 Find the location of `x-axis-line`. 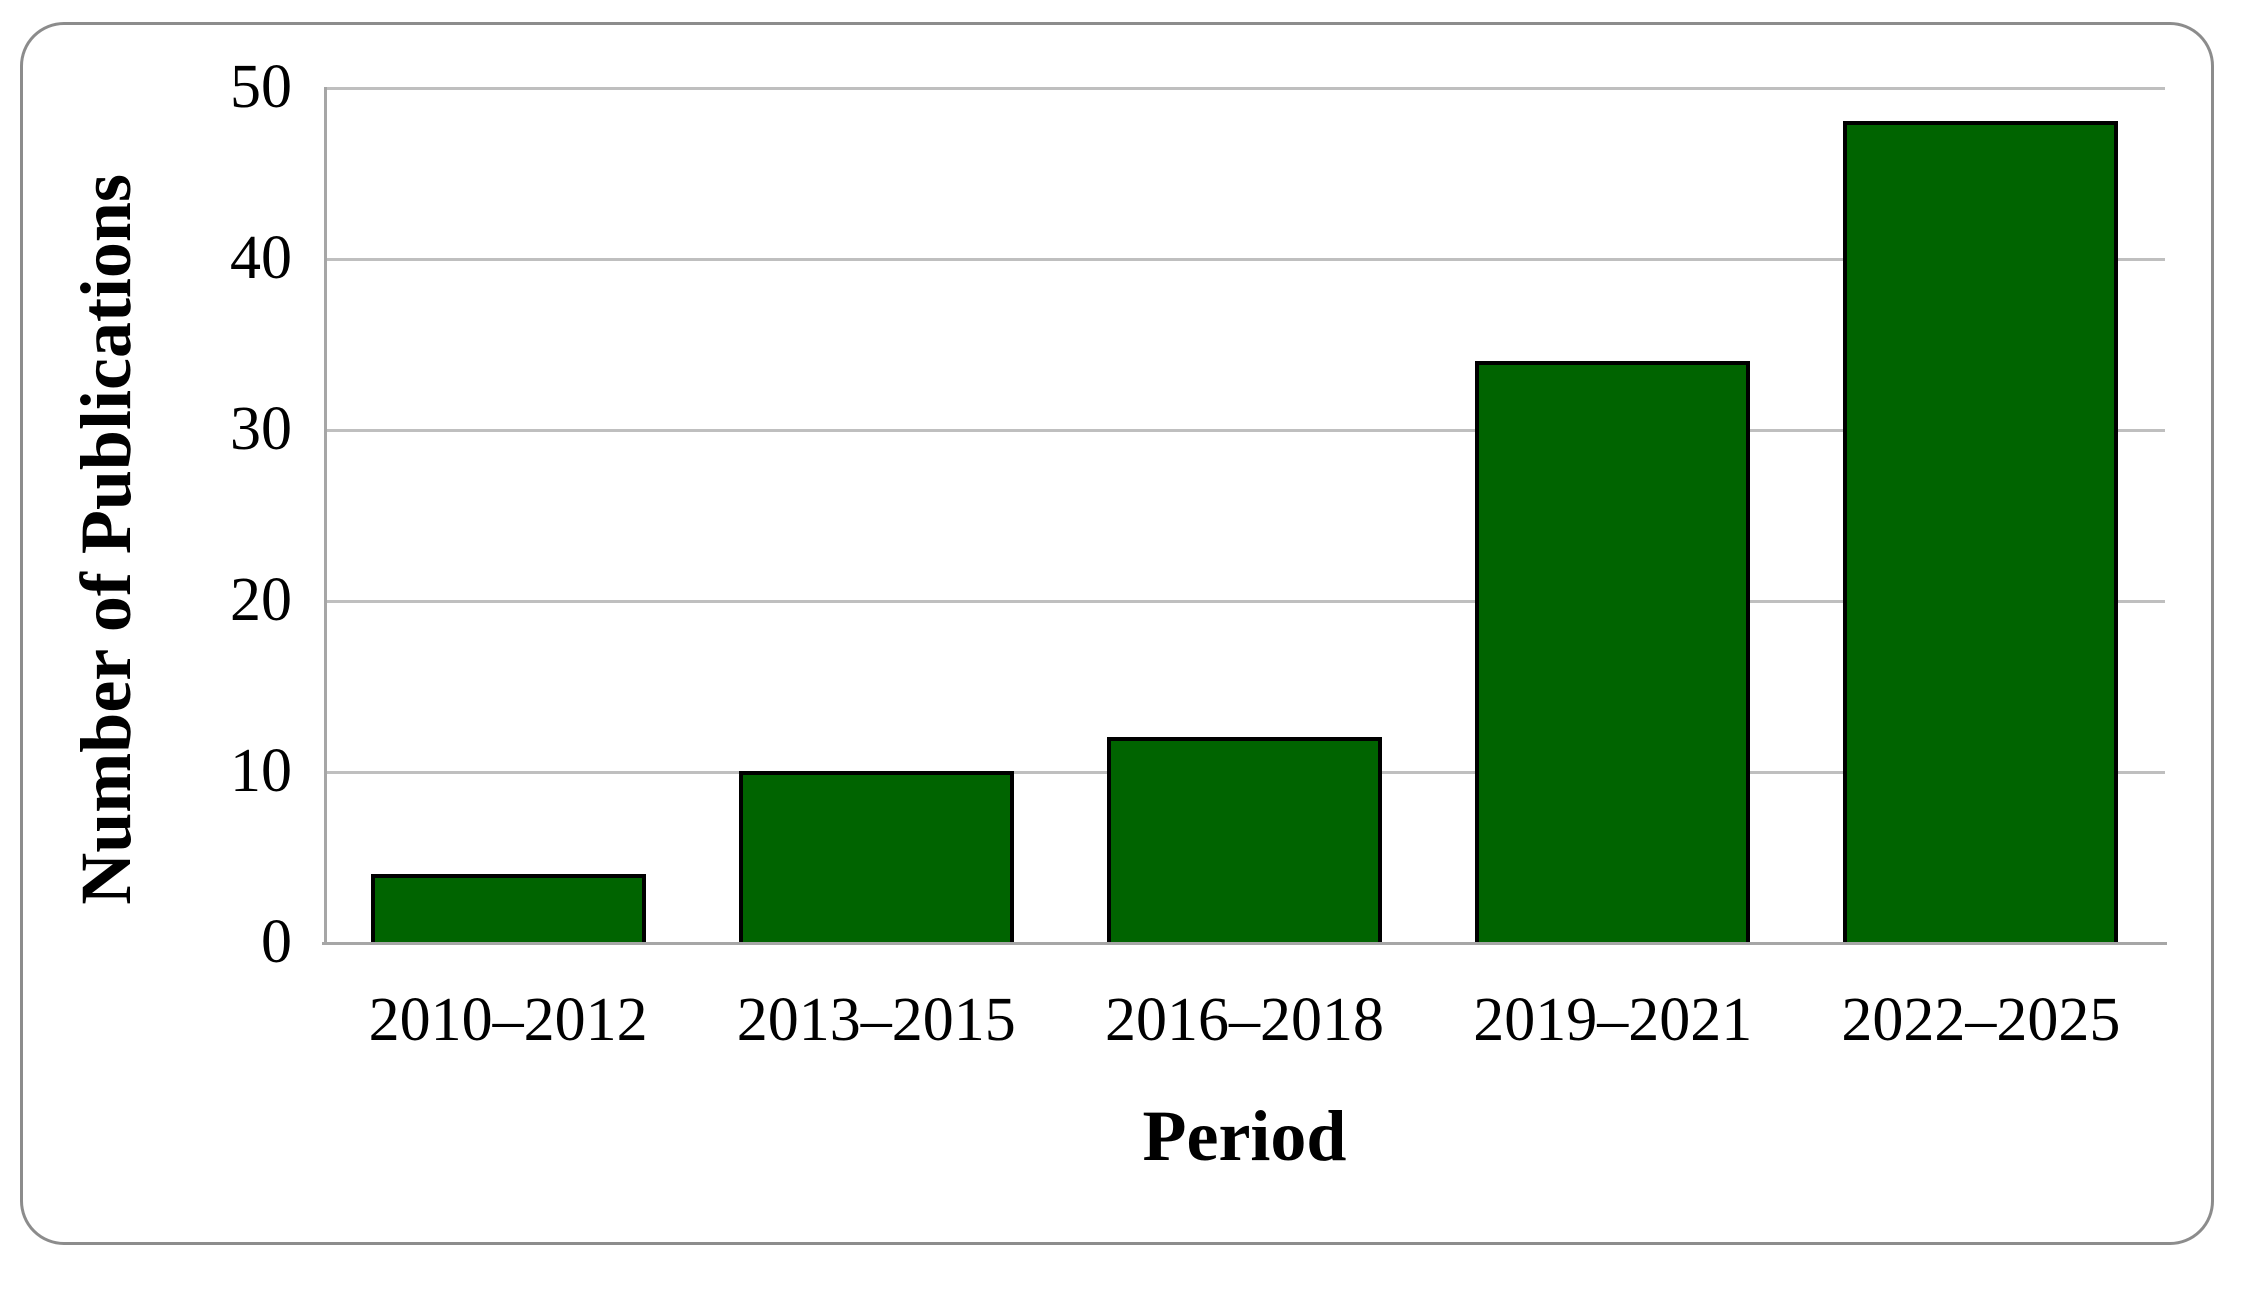

x-axis-line is located at coordinates (1244, 943).